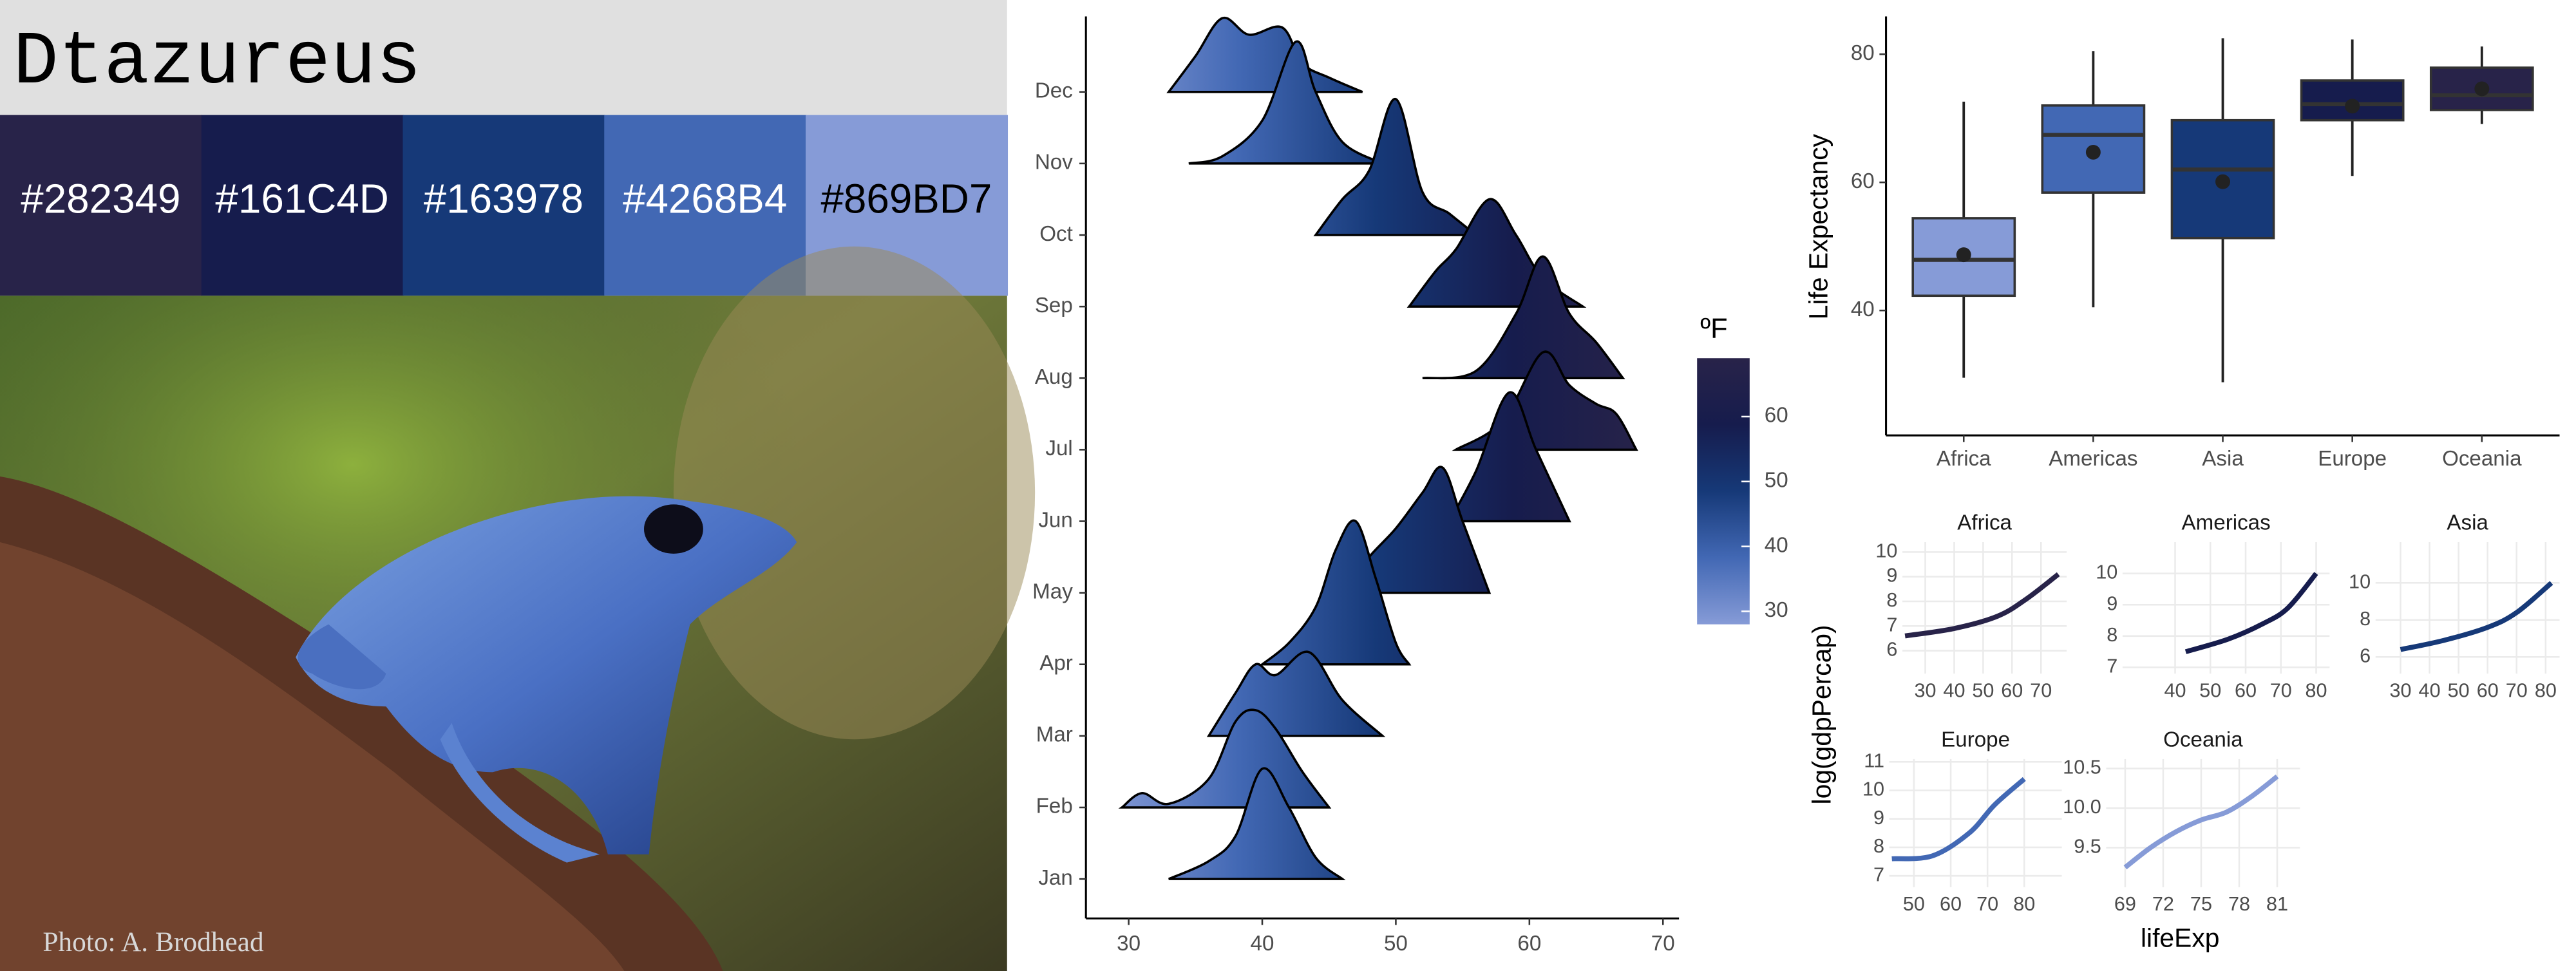 The image size is (2576, 971). I want to click on y-tick-label: May, so click(1052, 591).